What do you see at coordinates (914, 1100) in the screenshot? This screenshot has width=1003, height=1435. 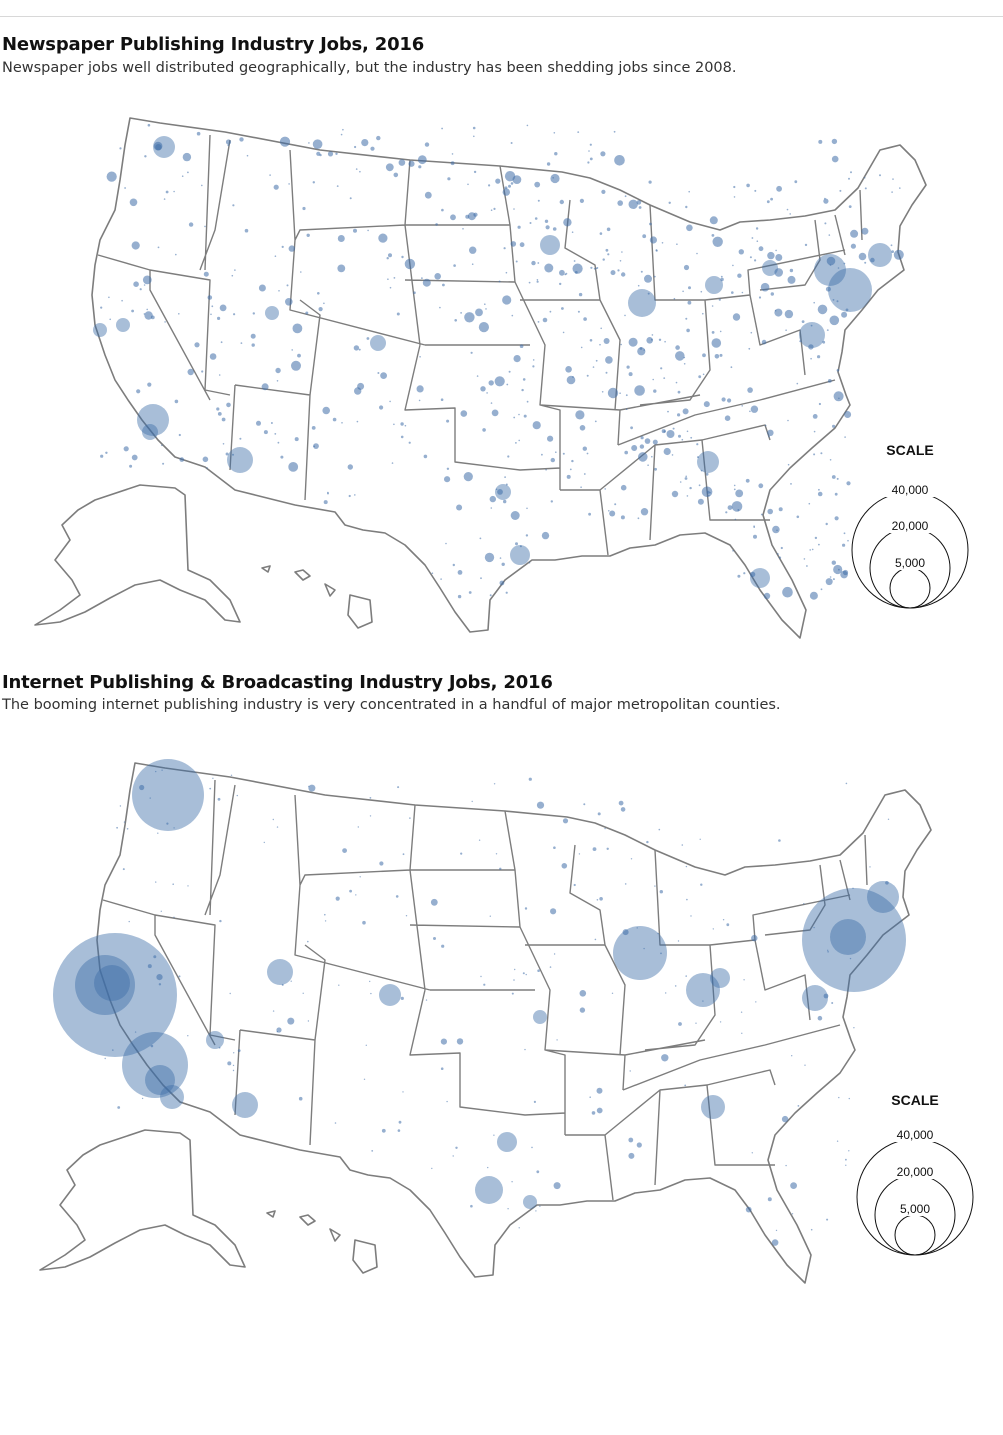 I see `scale-heading: SCALE` at bounding box center [914, 1100].